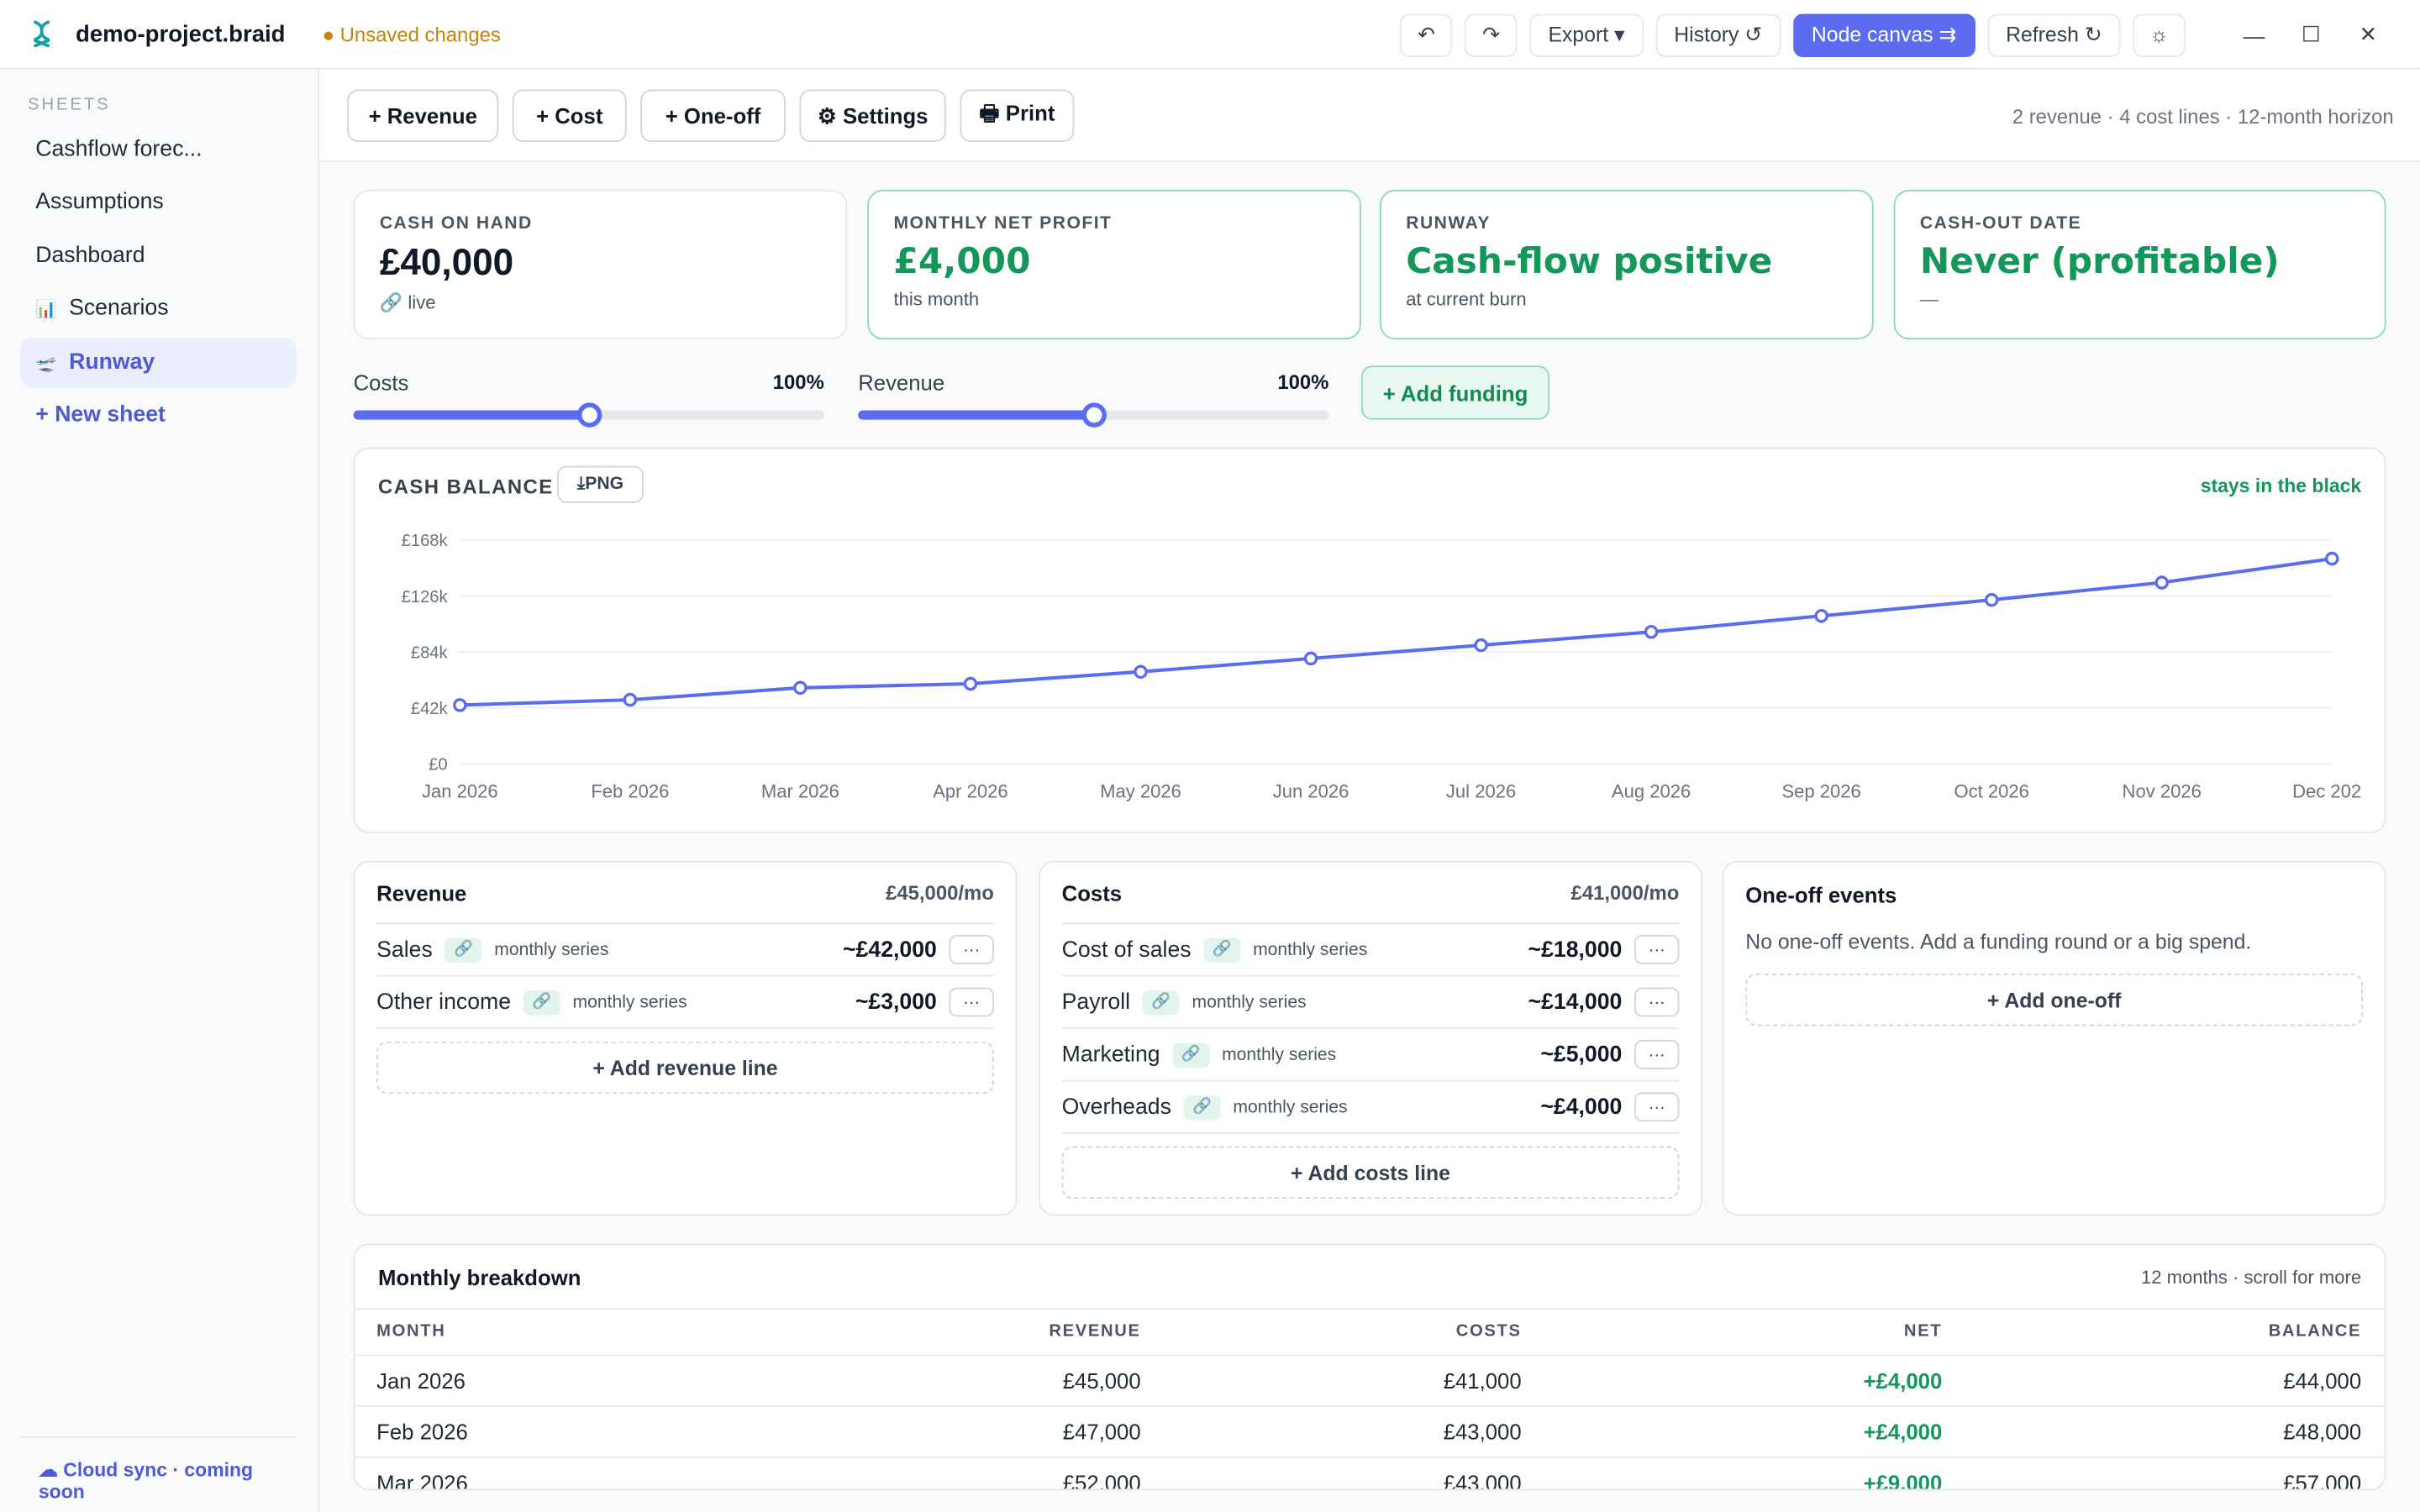 The image size is (2420, 1512). What do you see at coordinates (69, 104) in the screenshot?
I see `sidebar-heading: SHEETS` at bounding box center [69, 104].